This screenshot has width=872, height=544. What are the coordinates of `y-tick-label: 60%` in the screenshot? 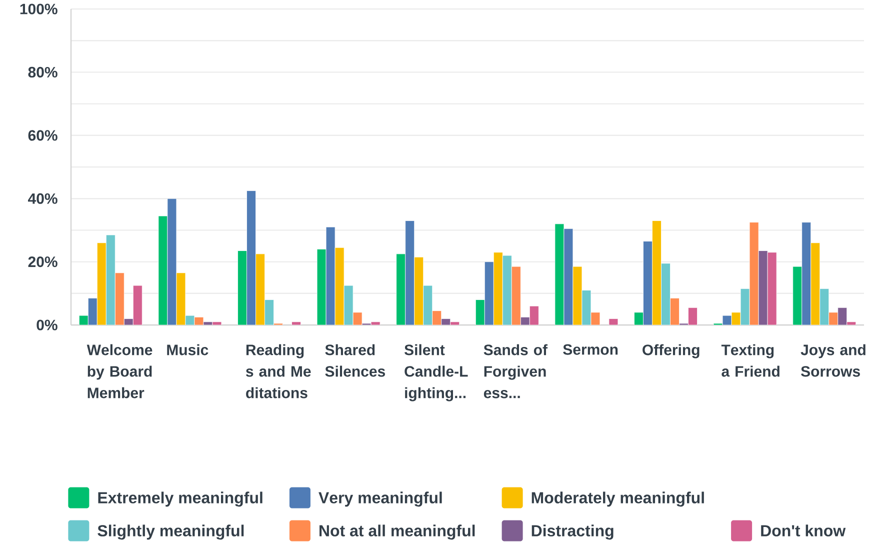 It's located at (43, 135).